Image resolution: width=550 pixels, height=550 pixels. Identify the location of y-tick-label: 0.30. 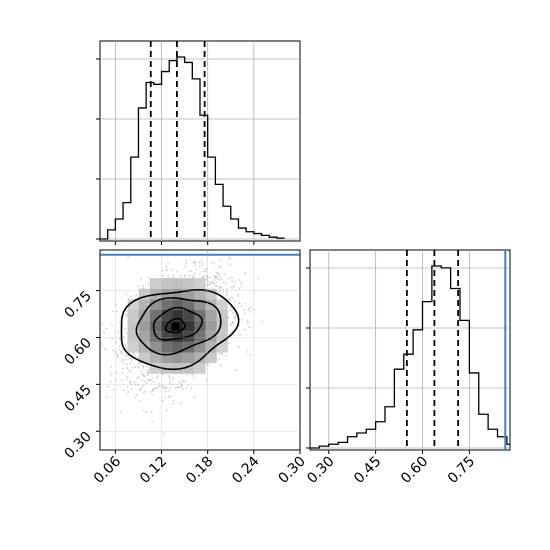
(77, 445).